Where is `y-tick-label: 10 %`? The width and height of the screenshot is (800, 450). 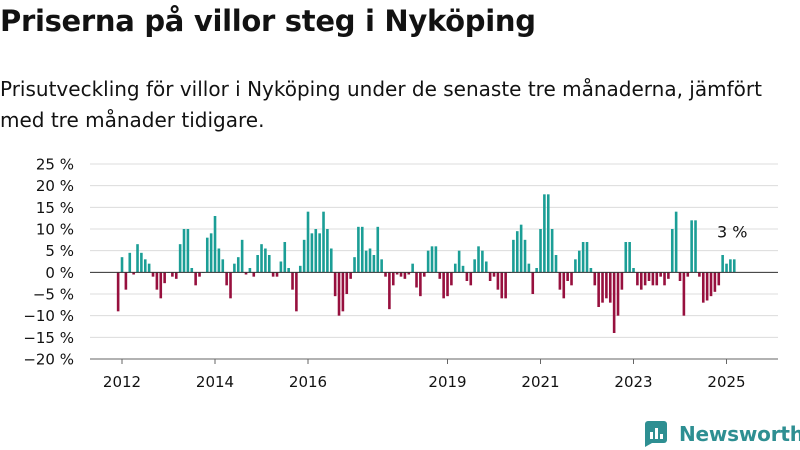 y-tick-label: 10 % is located at coordinates (55, 230).